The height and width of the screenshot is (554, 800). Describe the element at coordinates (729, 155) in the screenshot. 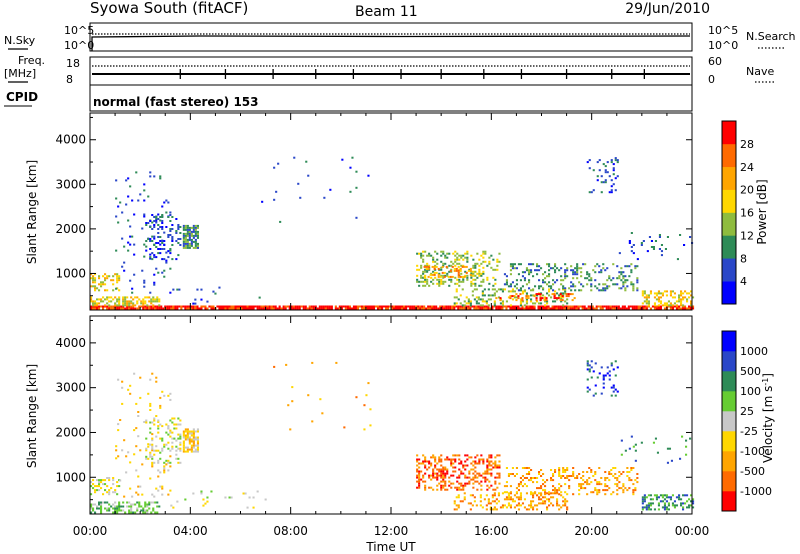

I see `colorbar-swatch` at that location.